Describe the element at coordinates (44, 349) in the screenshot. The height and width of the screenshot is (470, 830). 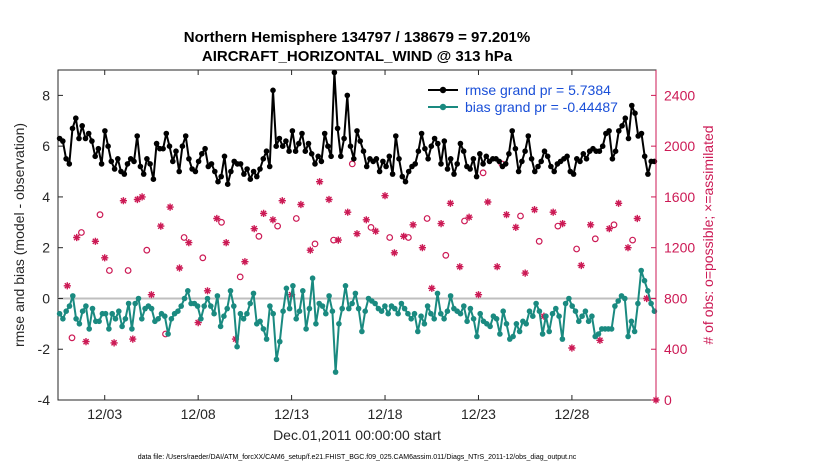
I see `y-left-tick-label: -2` at that location.